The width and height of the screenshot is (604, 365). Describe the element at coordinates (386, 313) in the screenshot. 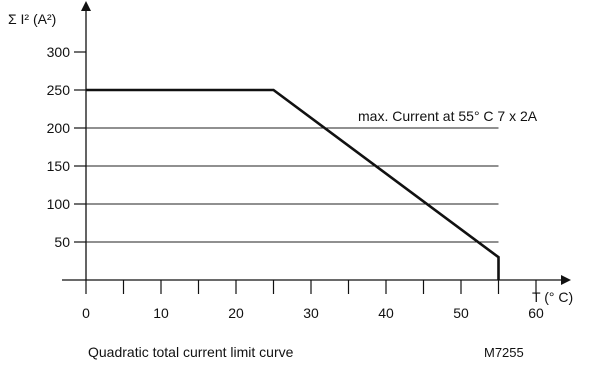

I see `x-tick-label-40: 40` at that location.